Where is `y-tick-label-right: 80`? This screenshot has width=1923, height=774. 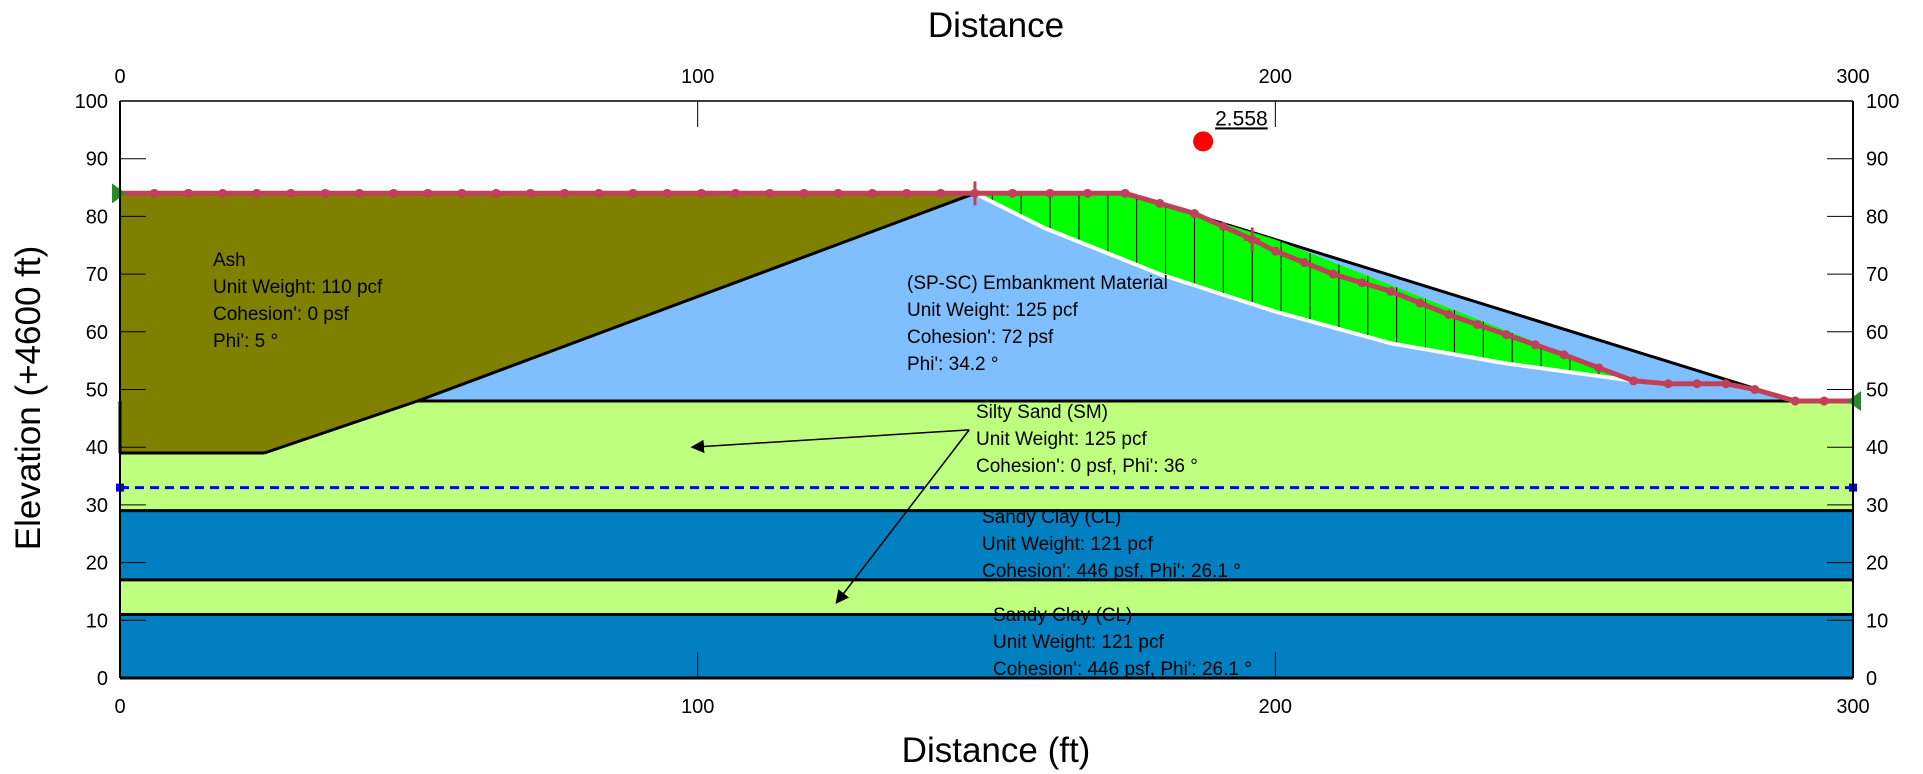
y-tick-label-right: 80 is located at coordinates (1877, 217).